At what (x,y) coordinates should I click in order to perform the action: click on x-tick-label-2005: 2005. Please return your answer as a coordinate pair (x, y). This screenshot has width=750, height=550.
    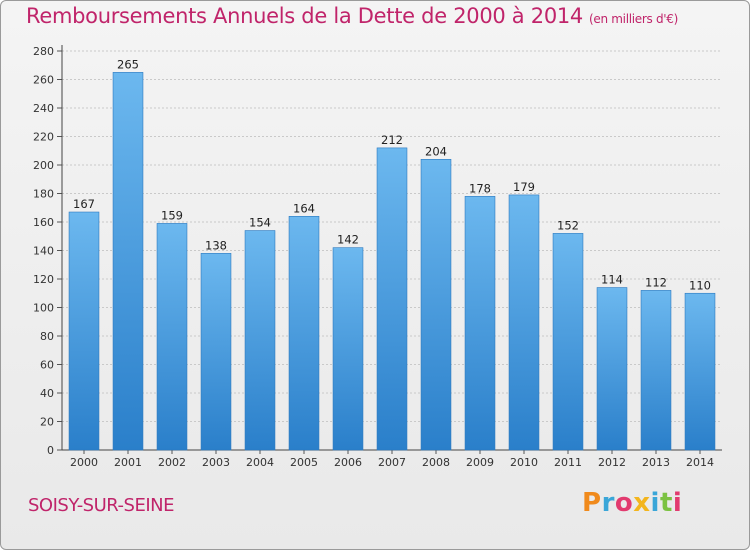
    Looking at the image, I should click on (304, 462).